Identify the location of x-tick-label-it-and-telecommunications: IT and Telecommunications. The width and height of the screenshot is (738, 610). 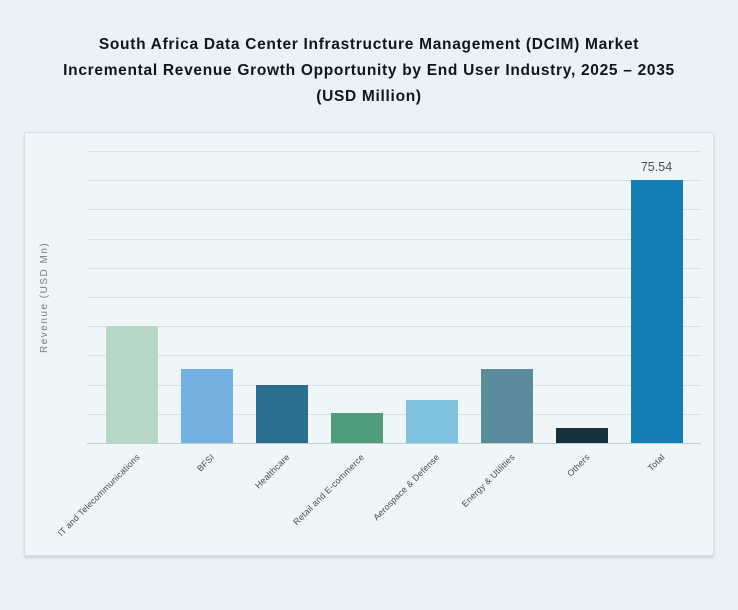
(98, 495).